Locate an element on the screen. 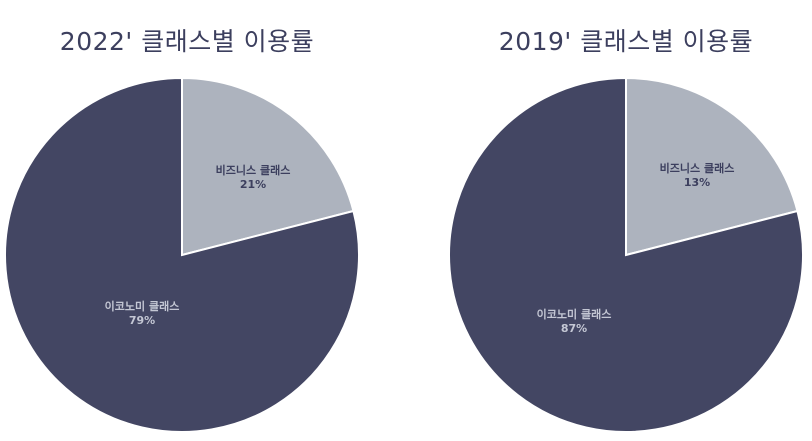 This screenshot has height=441, width=812. chart-title-2019: 2019' 클래스별 이용률 is located at coordinates (626, 41).